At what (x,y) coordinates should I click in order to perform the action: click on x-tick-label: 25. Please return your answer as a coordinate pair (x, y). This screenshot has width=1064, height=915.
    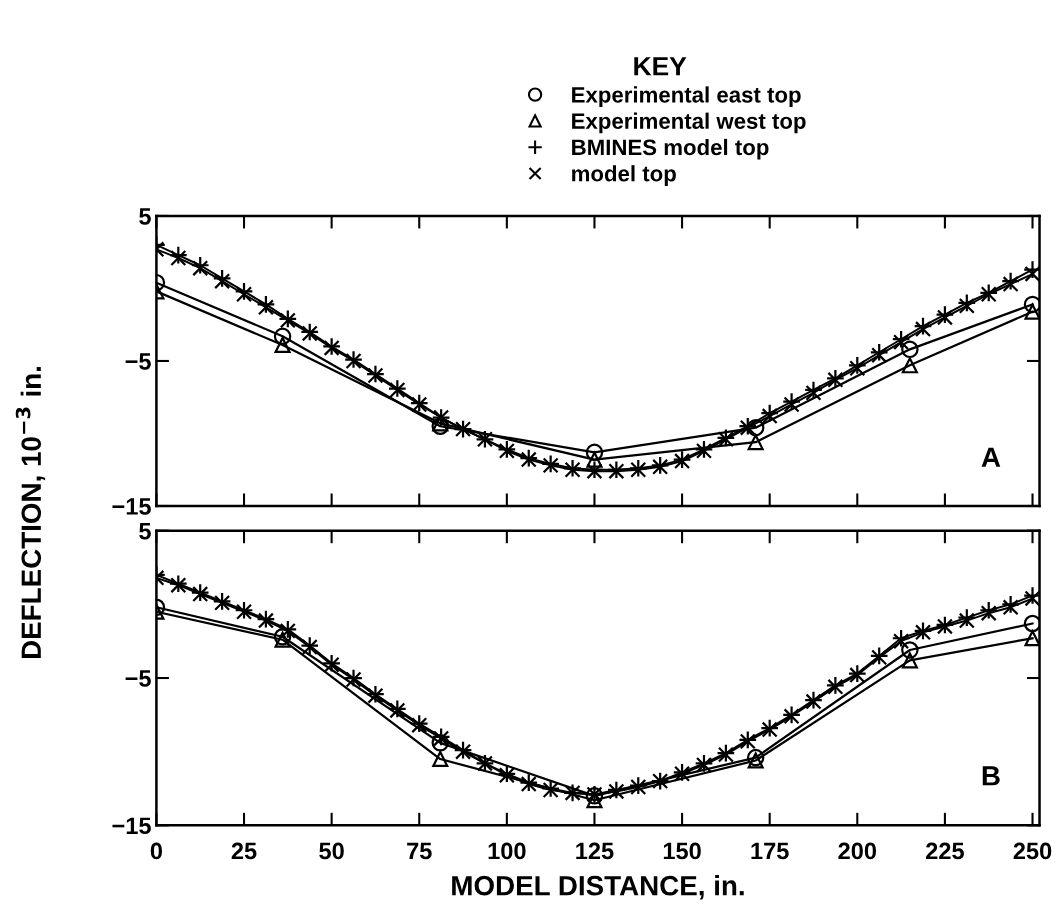
    Looking at the image, I should click on (244, 851).